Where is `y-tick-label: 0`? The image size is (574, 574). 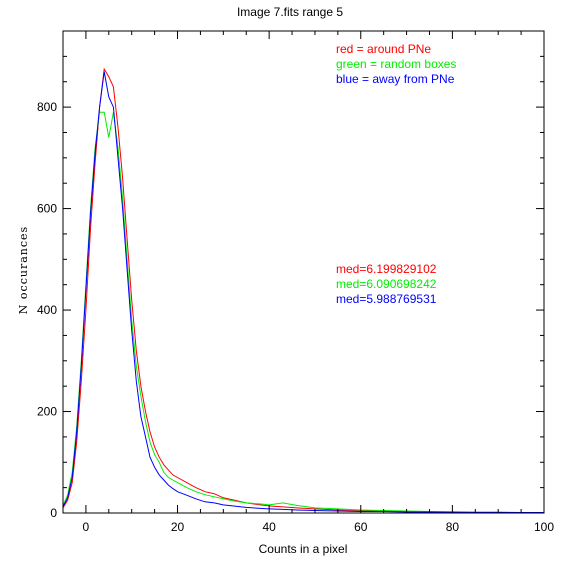
y-tick-label: 0 is located at coordinates (53, 513).